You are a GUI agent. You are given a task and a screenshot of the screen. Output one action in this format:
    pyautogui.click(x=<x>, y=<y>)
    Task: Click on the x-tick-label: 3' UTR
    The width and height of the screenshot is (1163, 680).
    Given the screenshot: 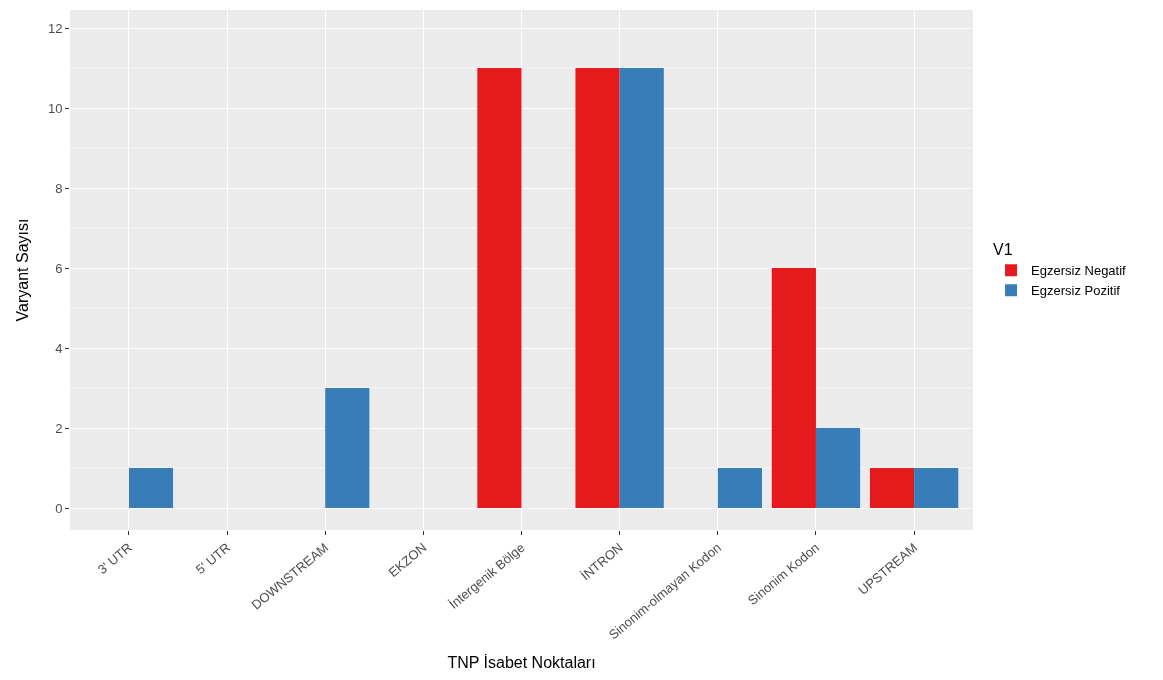 What is the action you would take?
    pyautogui.click(x=114, y=558)
    